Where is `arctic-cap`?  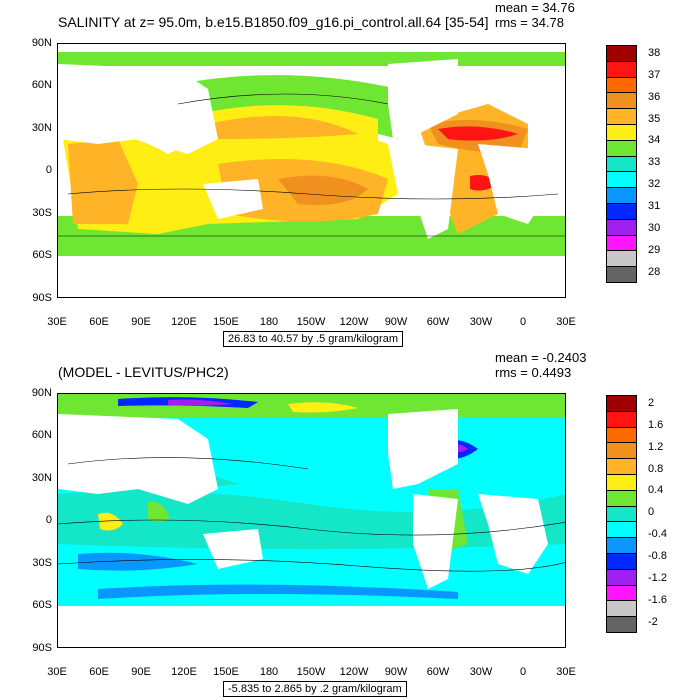
arctic-cap is located at coordinates (311, 48).